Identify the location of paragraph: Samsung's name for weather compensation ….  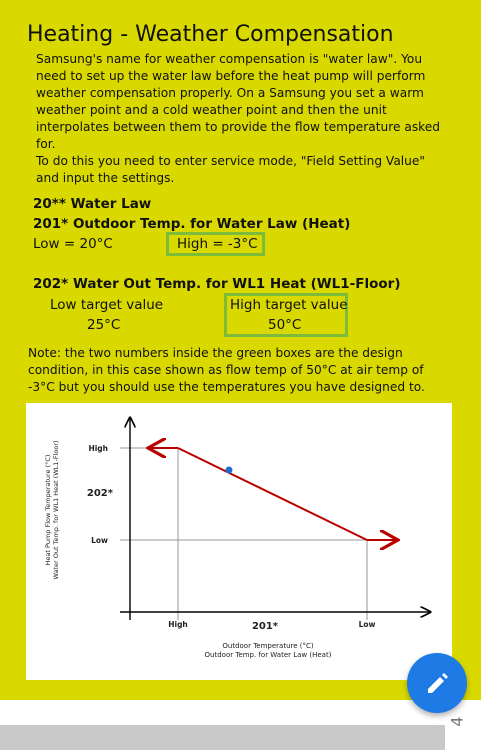
(238, 101).